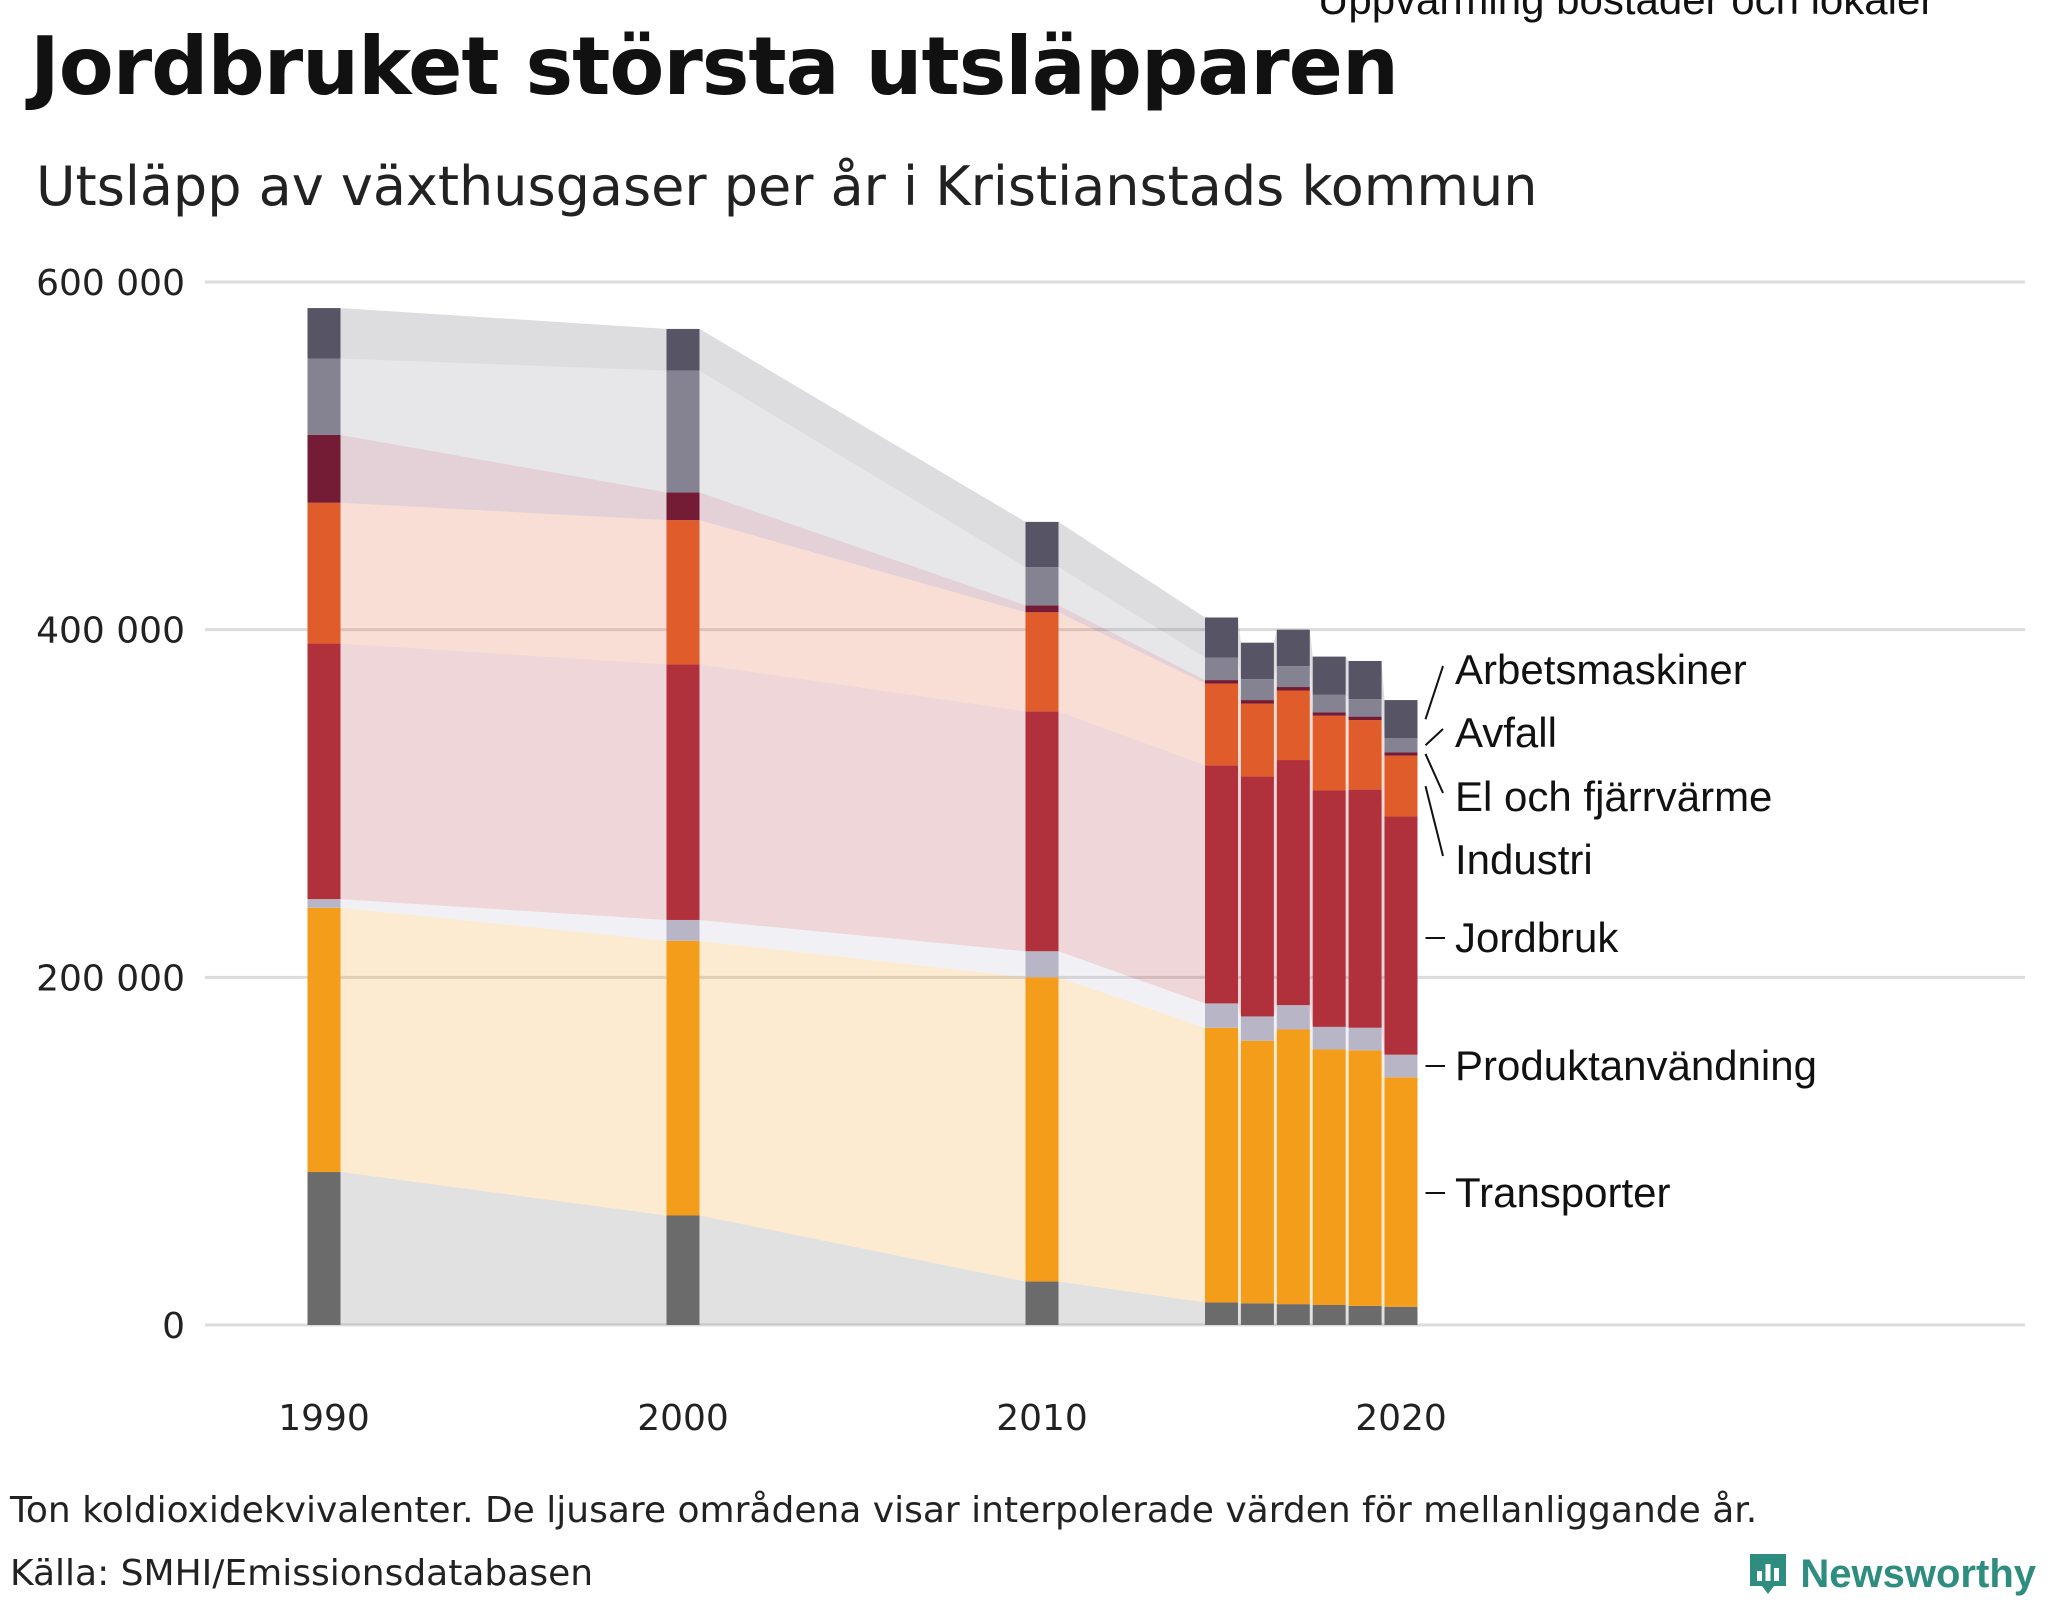 The height and width of the screenshot is (1600, 2048). I want to click on y-tick-label-1: 200 000, so click(110, 978).